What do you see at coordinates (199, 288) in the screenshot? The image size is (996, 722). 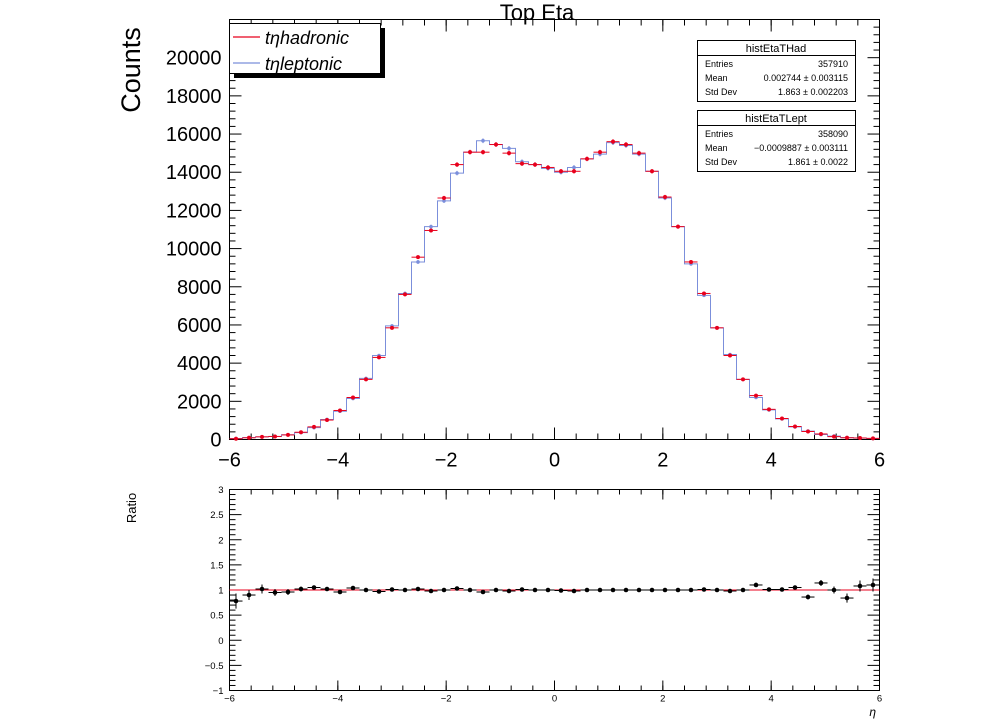 I see `y-tick-label: 8000` at bounding box center [199, 288].